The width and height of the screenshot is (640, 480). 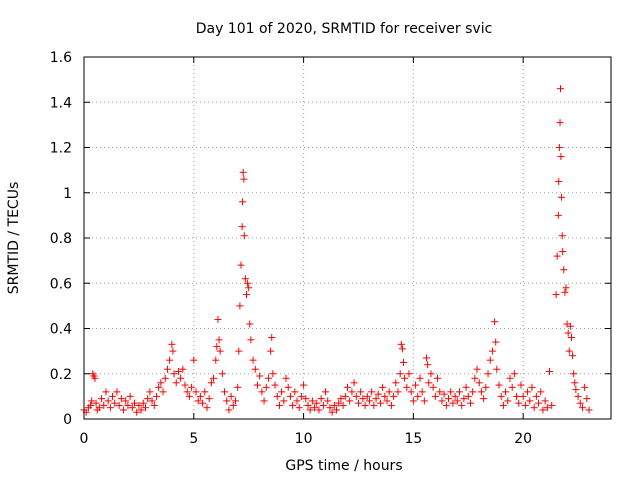 I want to click on y-tick-label: 0.6, so click(x=61, y=284).